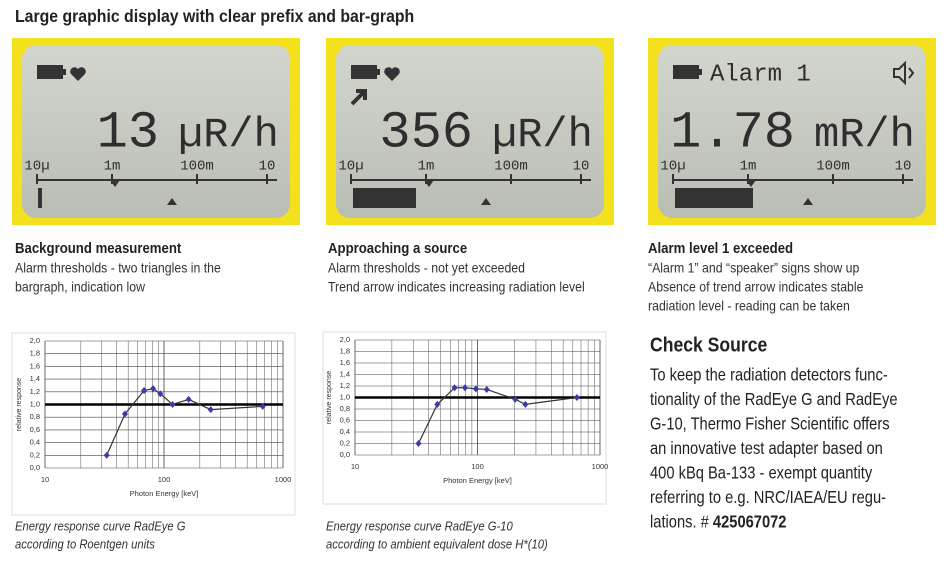 This screenshot has height=562, width=950. I want to click on caption-line: “Alarm 1” and “speaker” signs show up, so click(753, 268).